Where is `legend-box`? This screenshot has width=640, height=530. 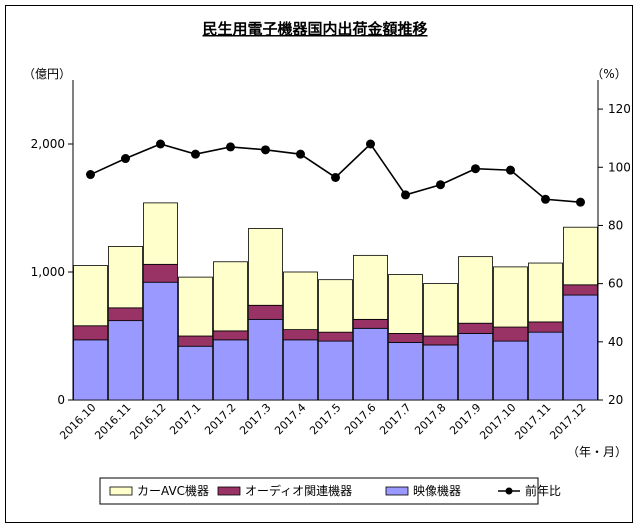
legend-box is located at coordinates (319, 491).